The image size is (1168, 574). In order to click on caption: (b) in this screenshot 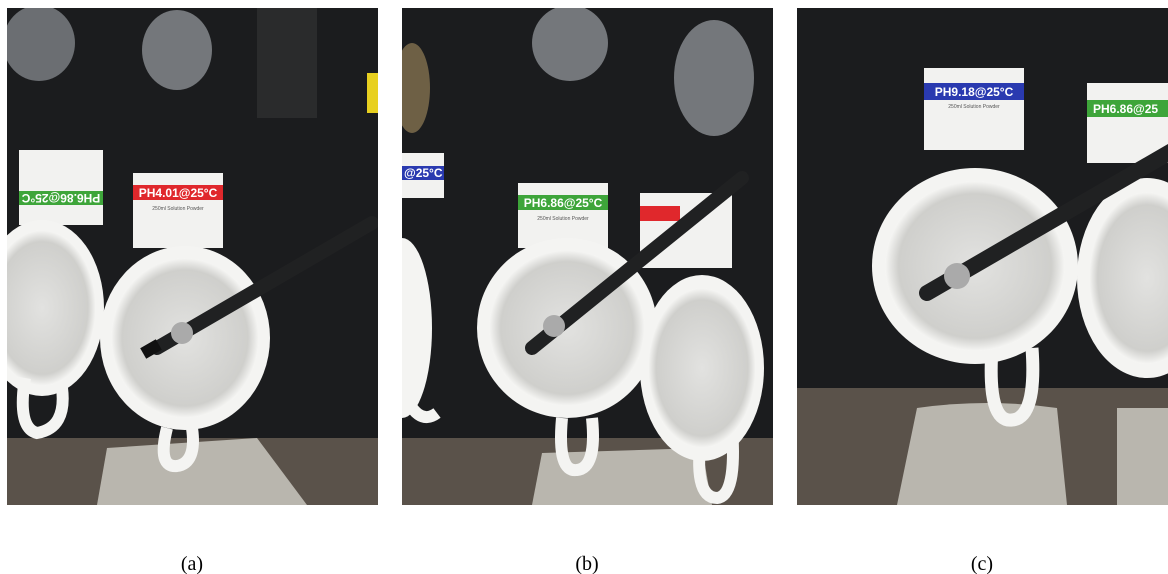, I will do `click(586, 563)`.